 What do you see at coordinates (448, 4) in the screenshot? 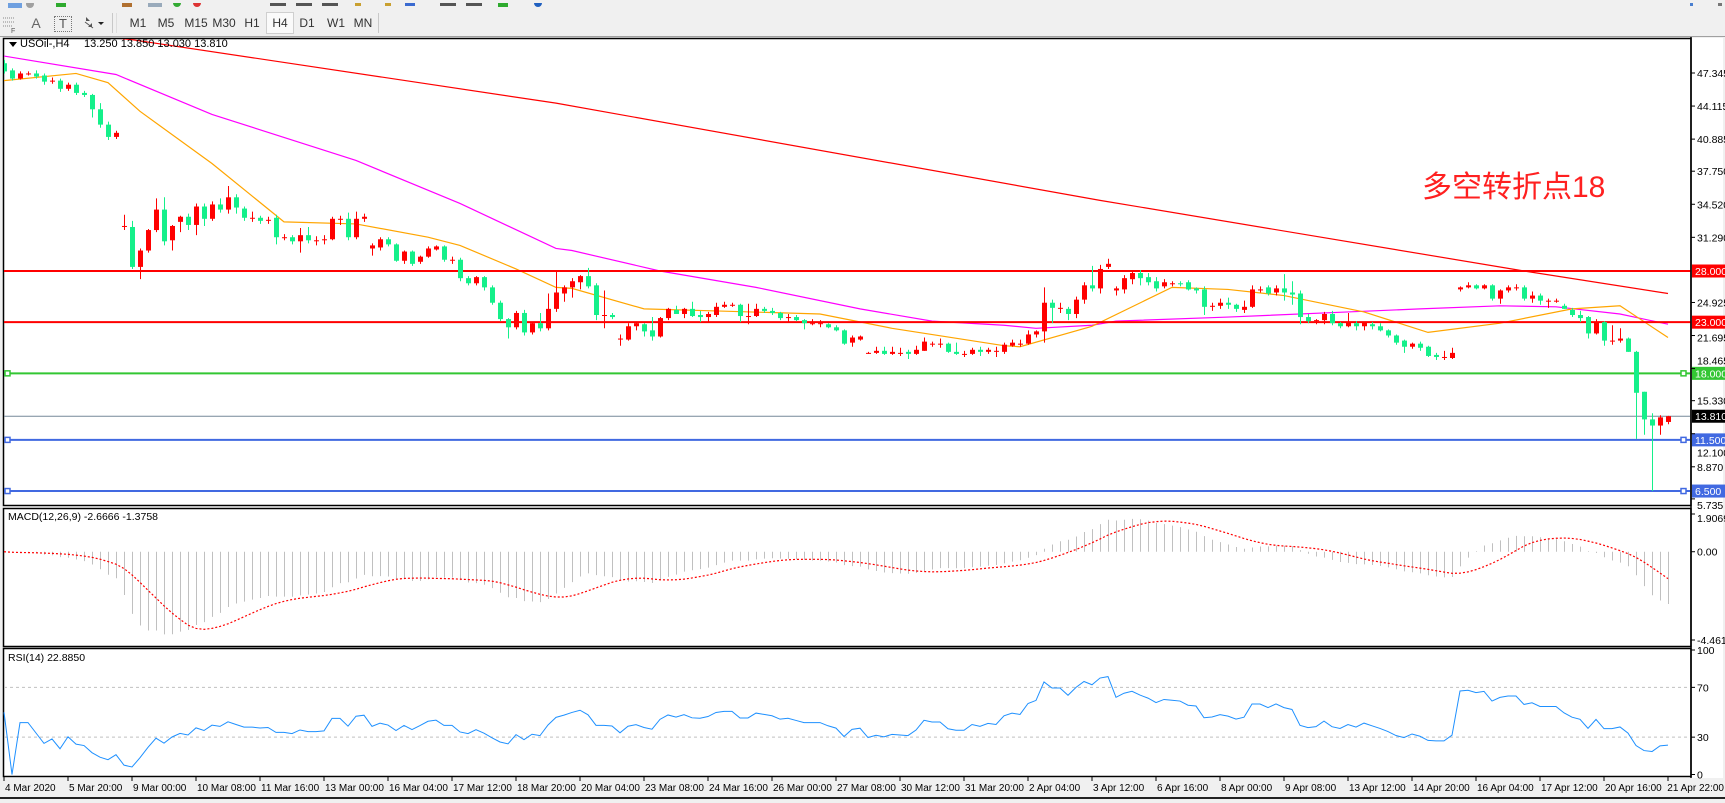
I see `grid-icon` at bounding box center [448, 4].